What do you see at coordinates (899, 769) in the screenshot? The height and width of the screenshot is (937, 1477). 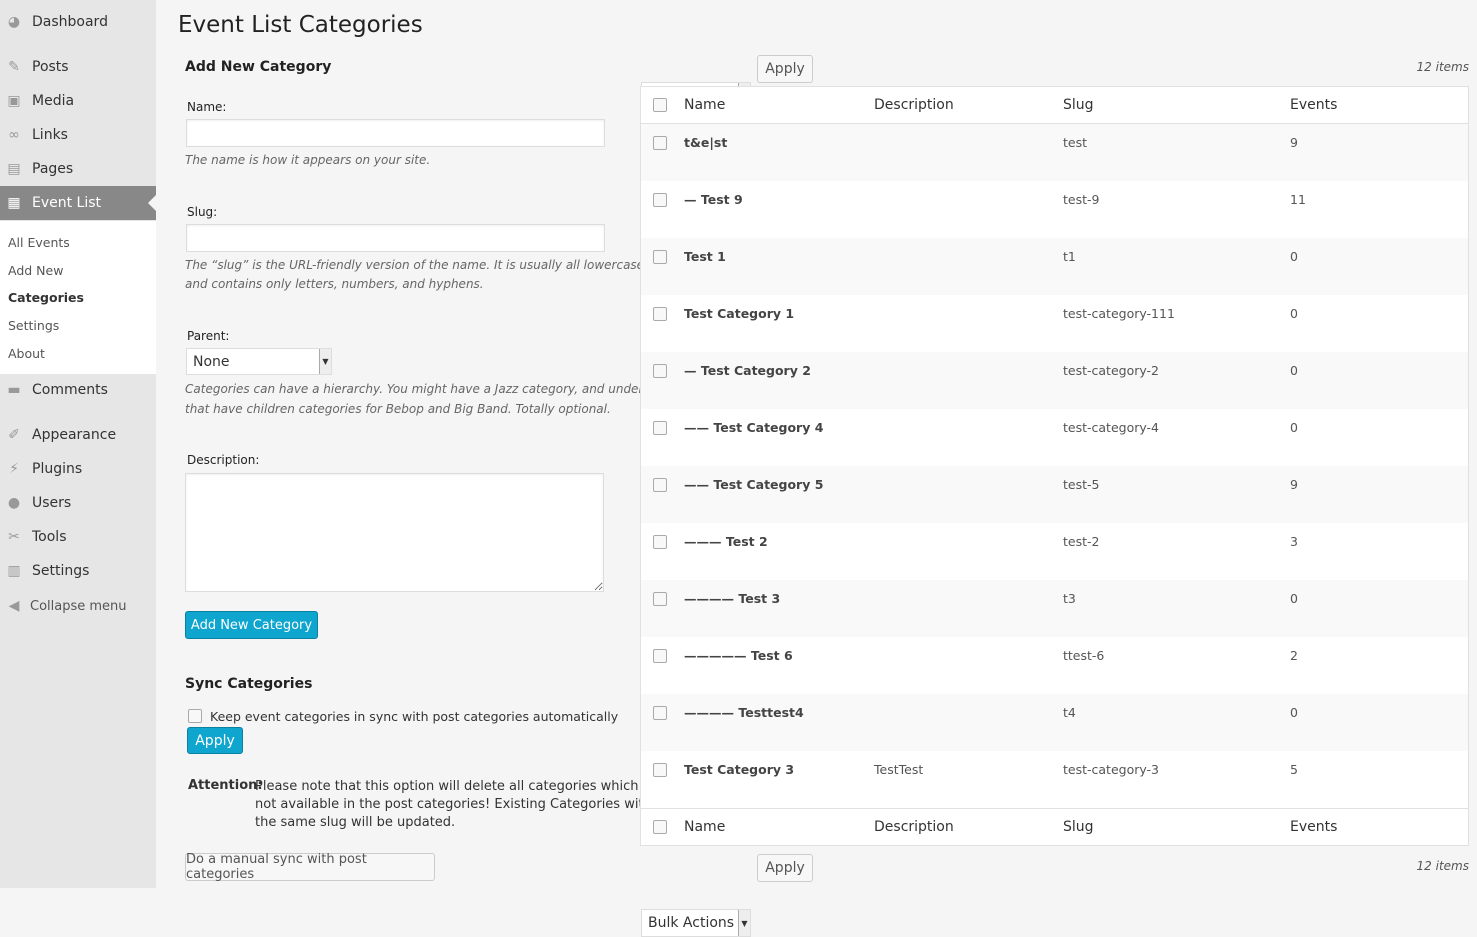 I see `row-description: TestTest` at bounding box center [899, 769].